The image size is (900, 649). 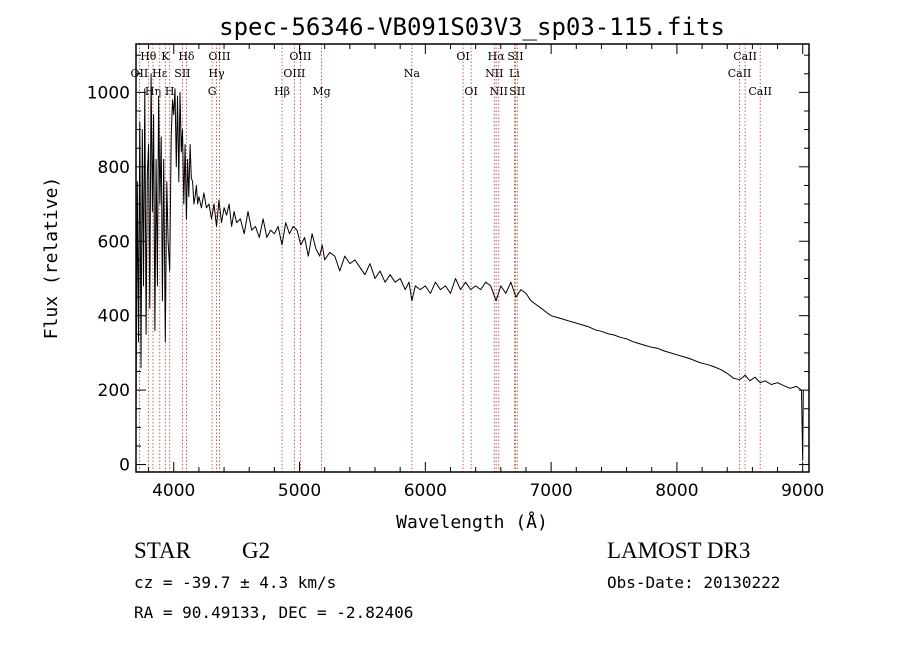 I want to click on marker-label-21: SII, so click(x=515, y=56).